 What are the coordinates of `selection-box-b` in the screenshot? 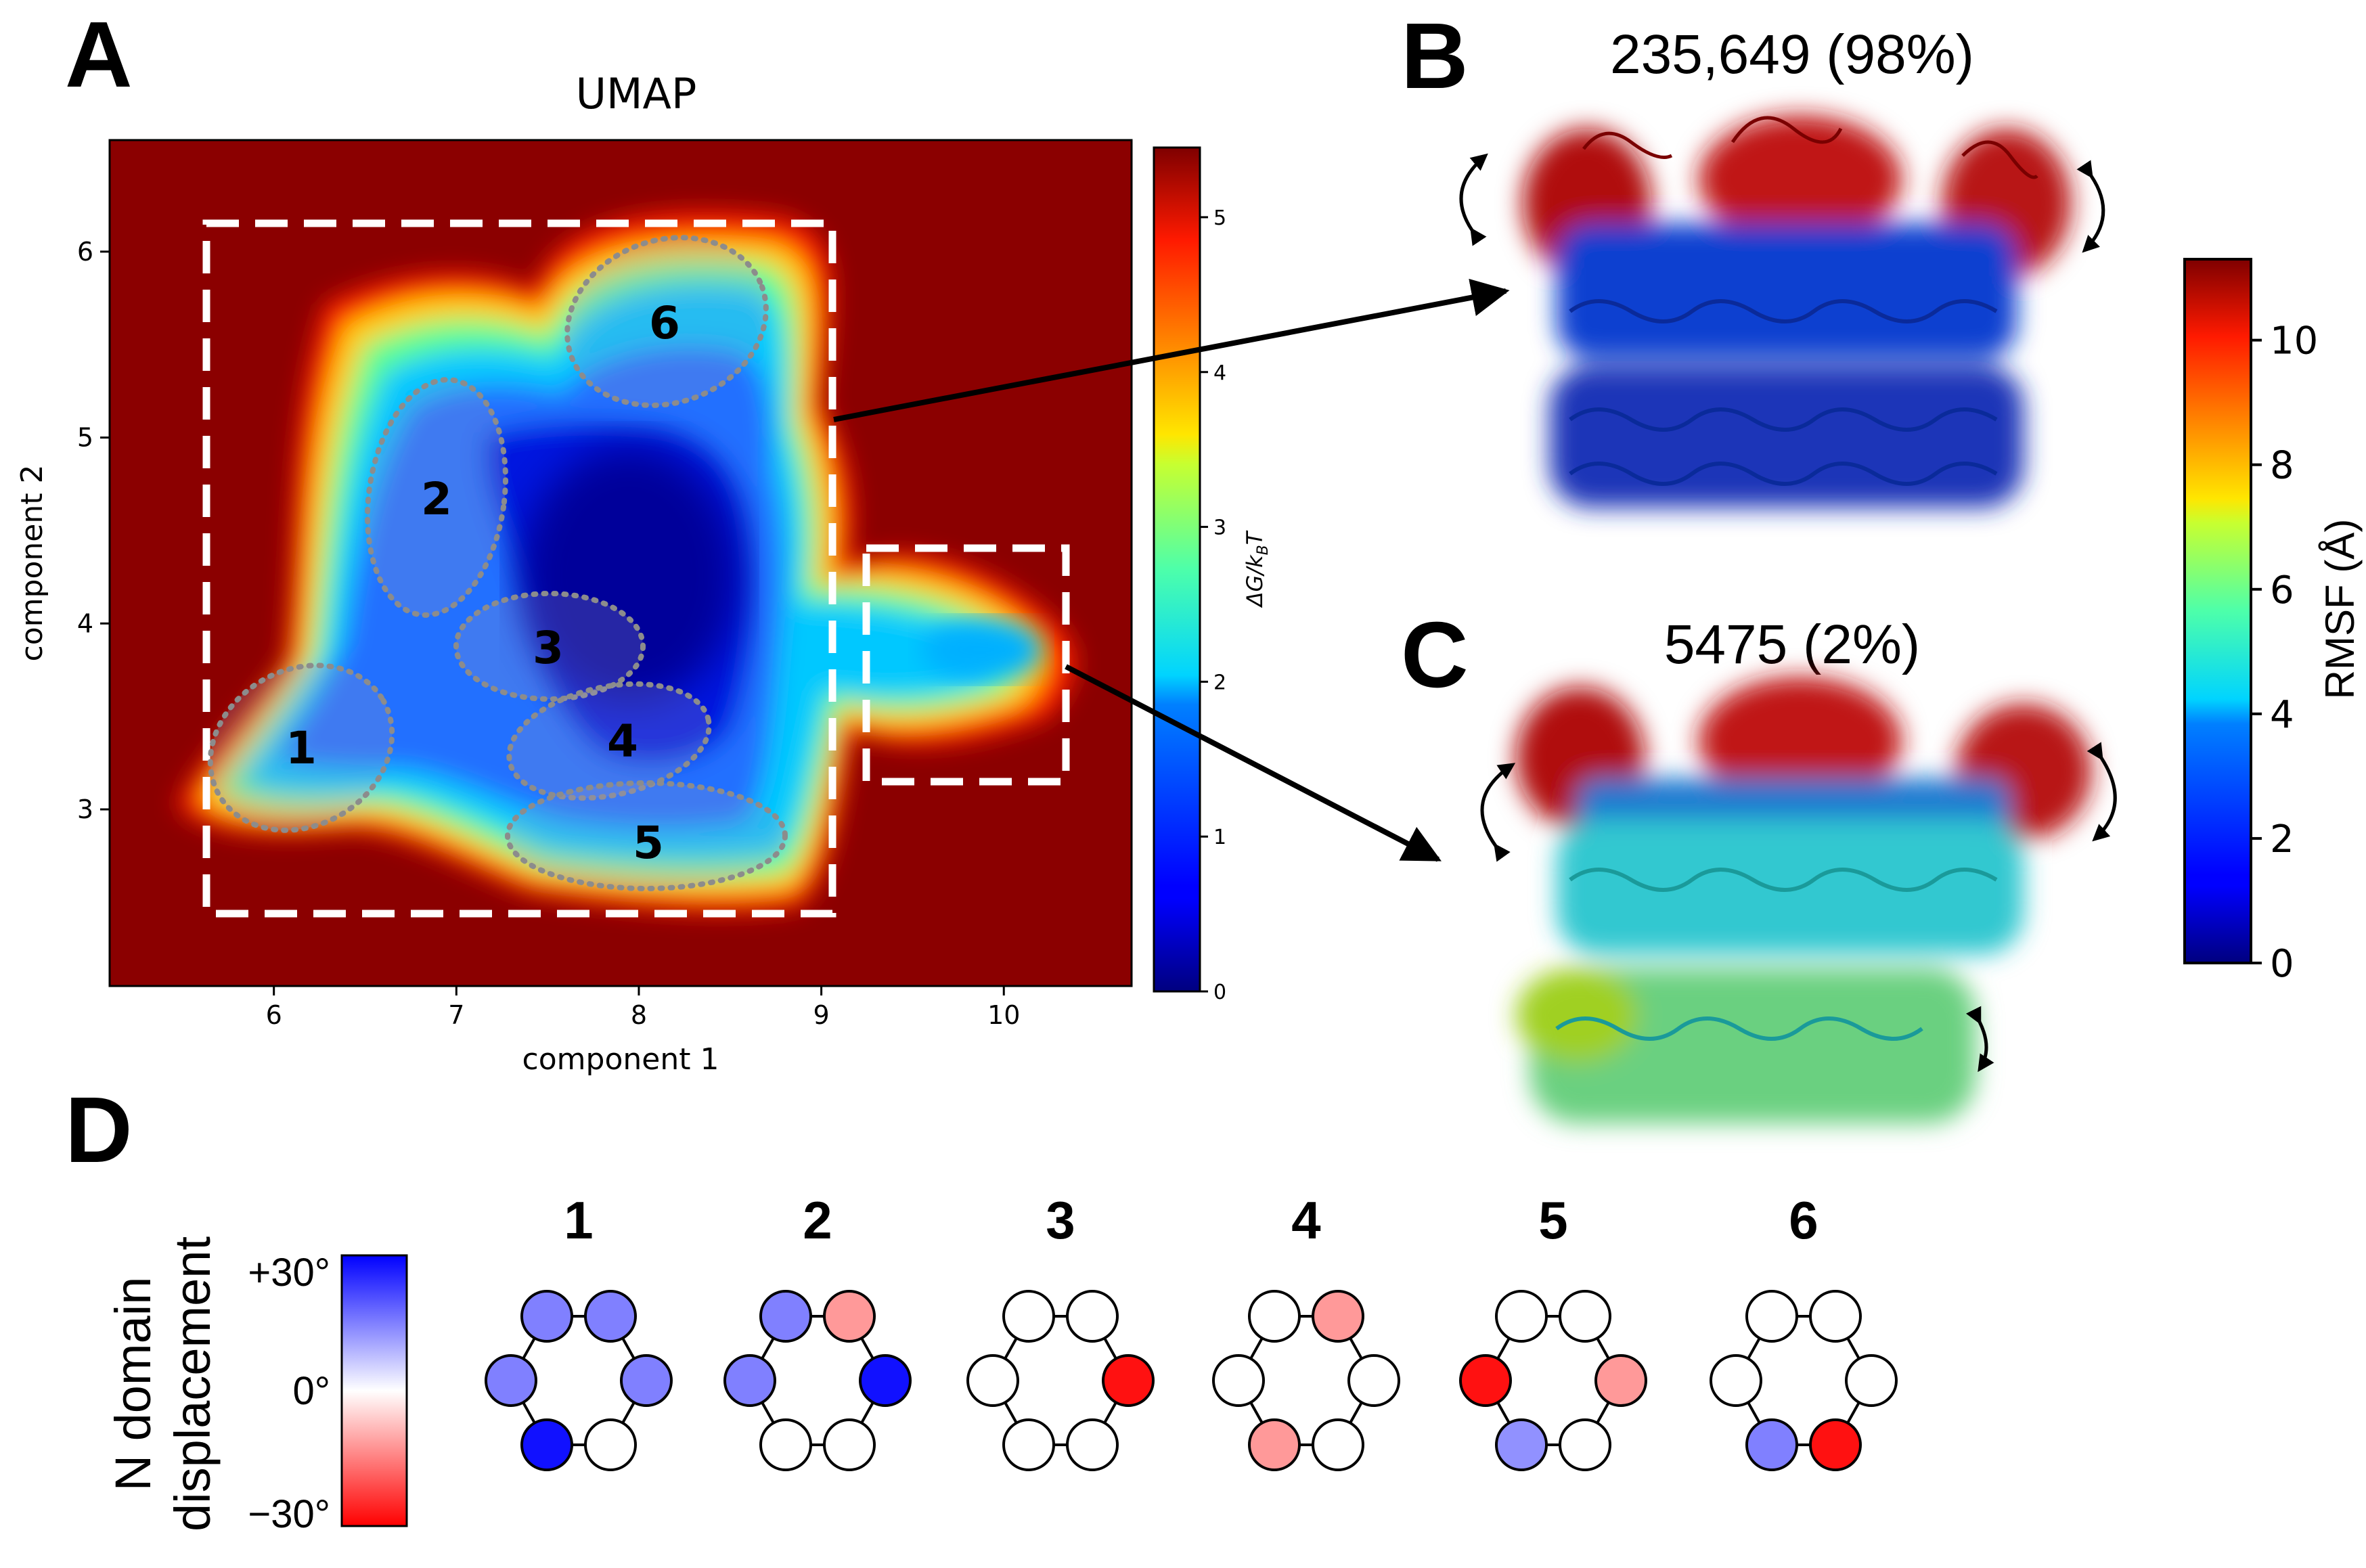 It's located at (519, 568).